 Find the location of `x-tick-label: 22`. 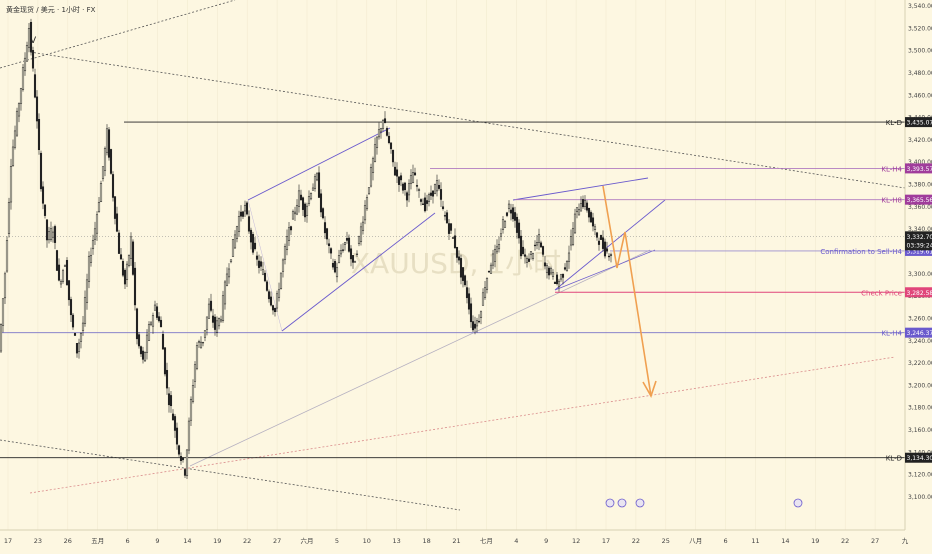

x-tick-label: 22 is located at coordinates (845, 541).